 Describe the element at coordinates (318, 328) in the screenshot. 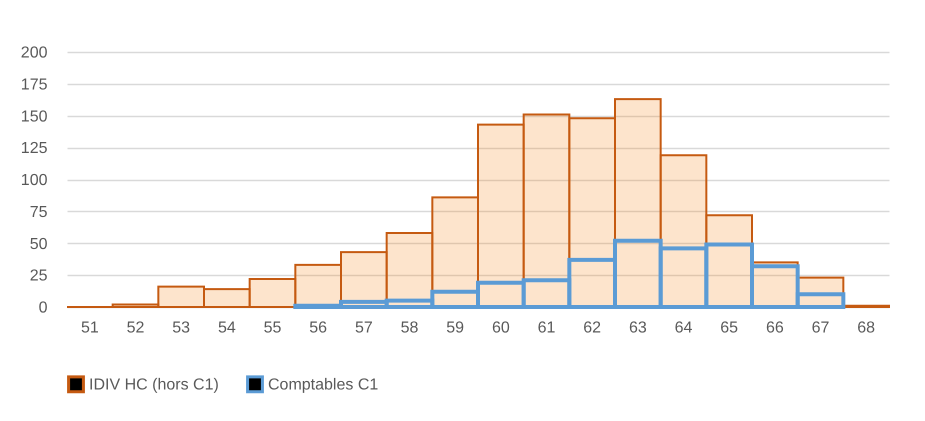

I see `x-tick-label: 56` at that location.